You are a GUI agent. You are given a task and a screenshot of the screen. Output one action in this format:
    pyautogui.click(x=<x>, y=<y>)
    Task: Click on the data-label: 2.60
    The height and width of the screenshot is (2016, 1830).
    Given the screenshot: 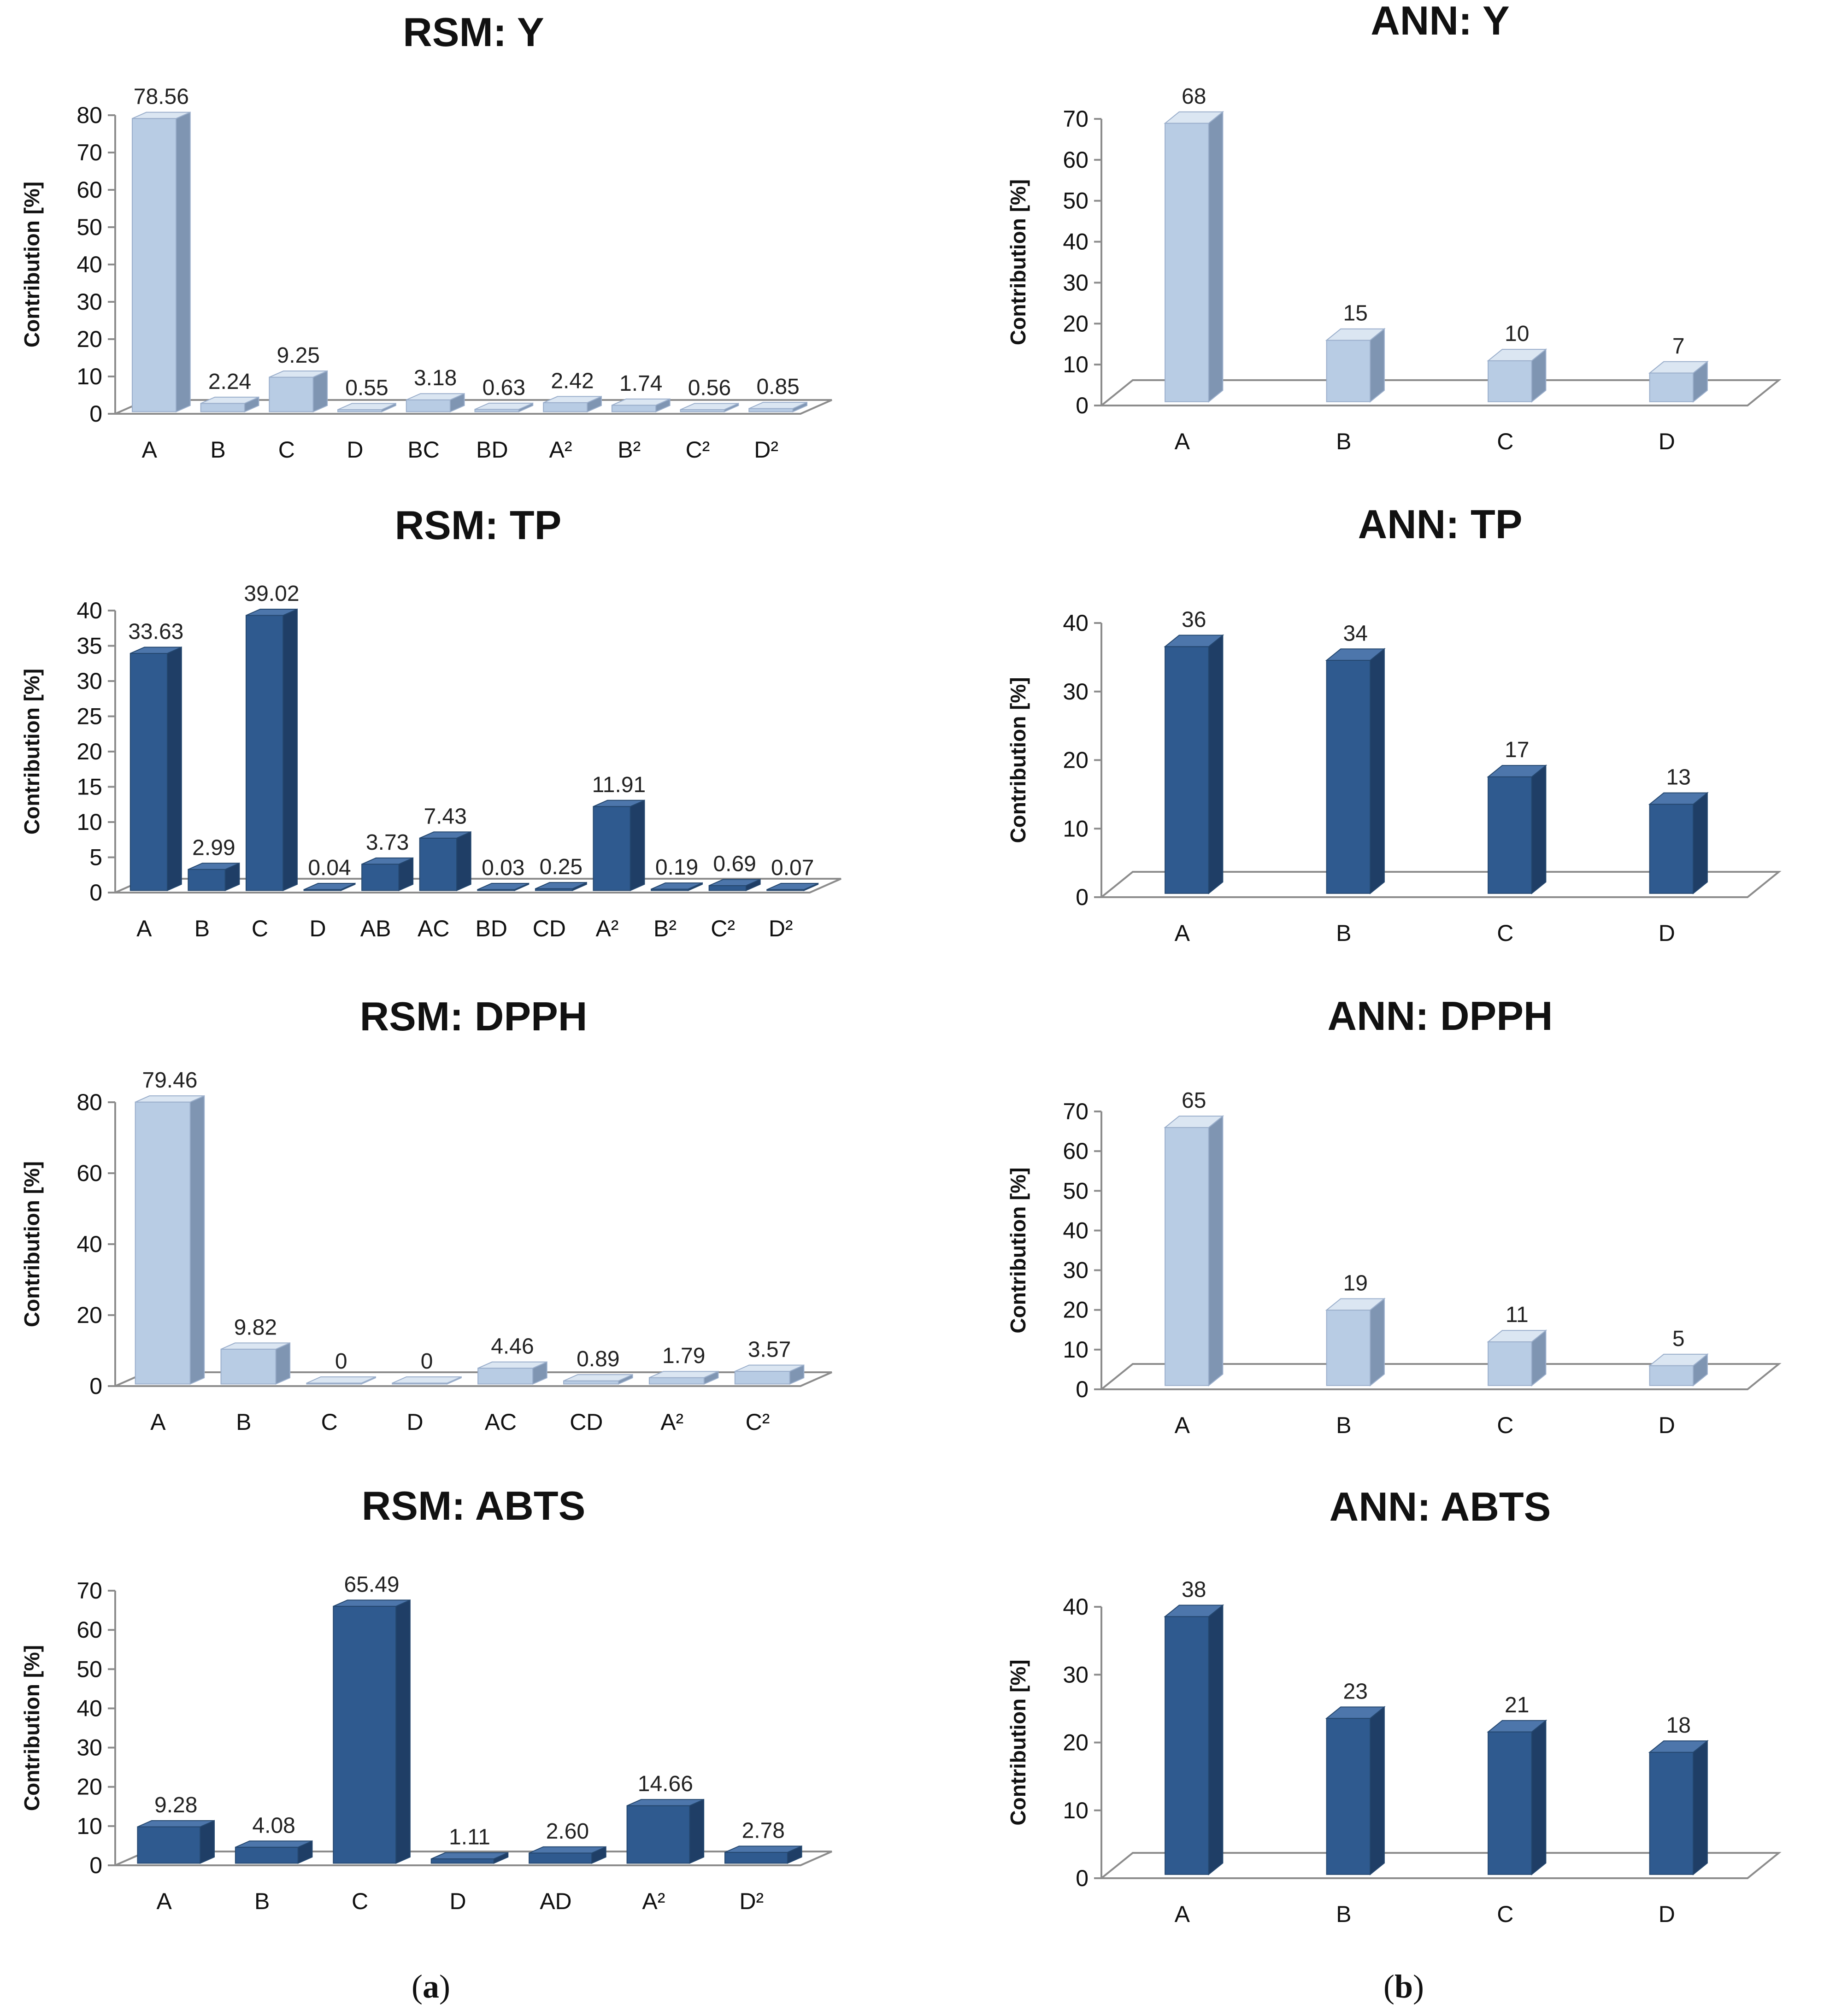 What is the action you would take?
    pyautogui.click(x=567, y=1831)
    